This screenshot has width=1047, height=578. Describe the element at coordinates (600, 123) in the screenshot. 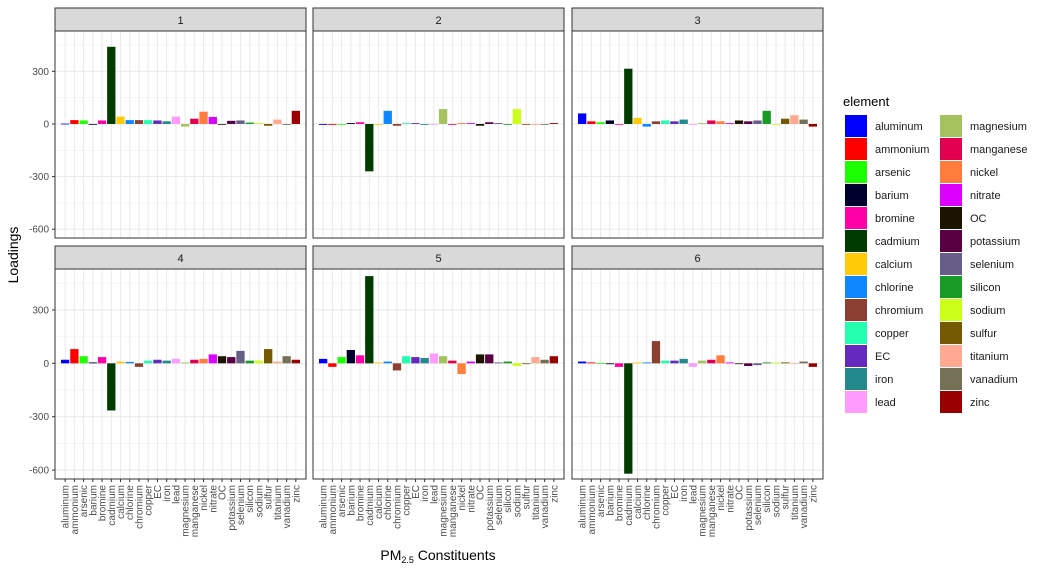

I see `bar-arsenic` at that location.